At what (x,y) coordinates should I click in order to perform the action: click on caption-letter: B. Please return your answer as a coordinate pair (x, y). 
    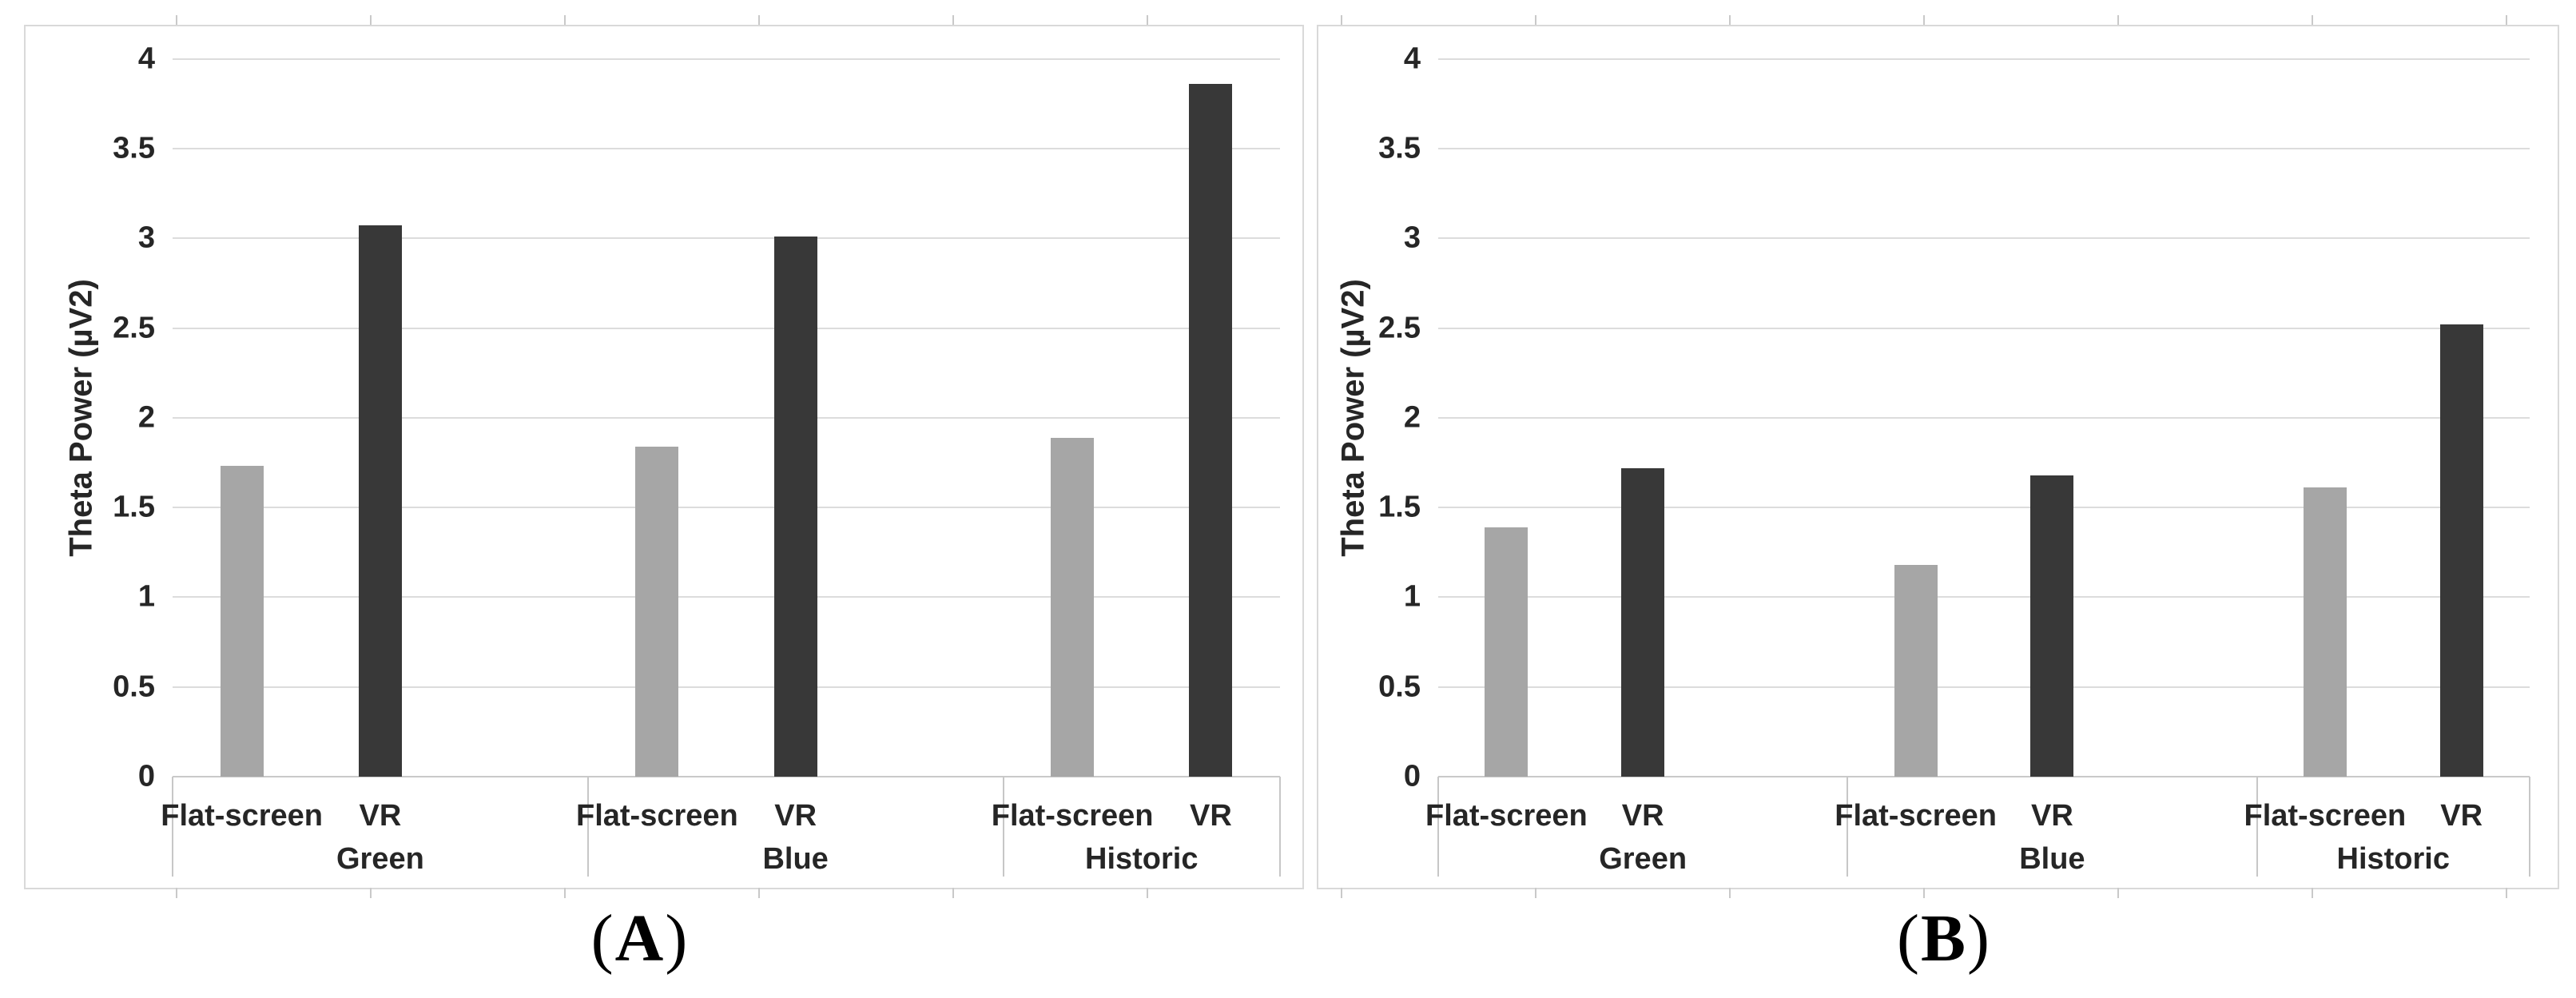
    Looking at the image, I should click on (1944, 939).